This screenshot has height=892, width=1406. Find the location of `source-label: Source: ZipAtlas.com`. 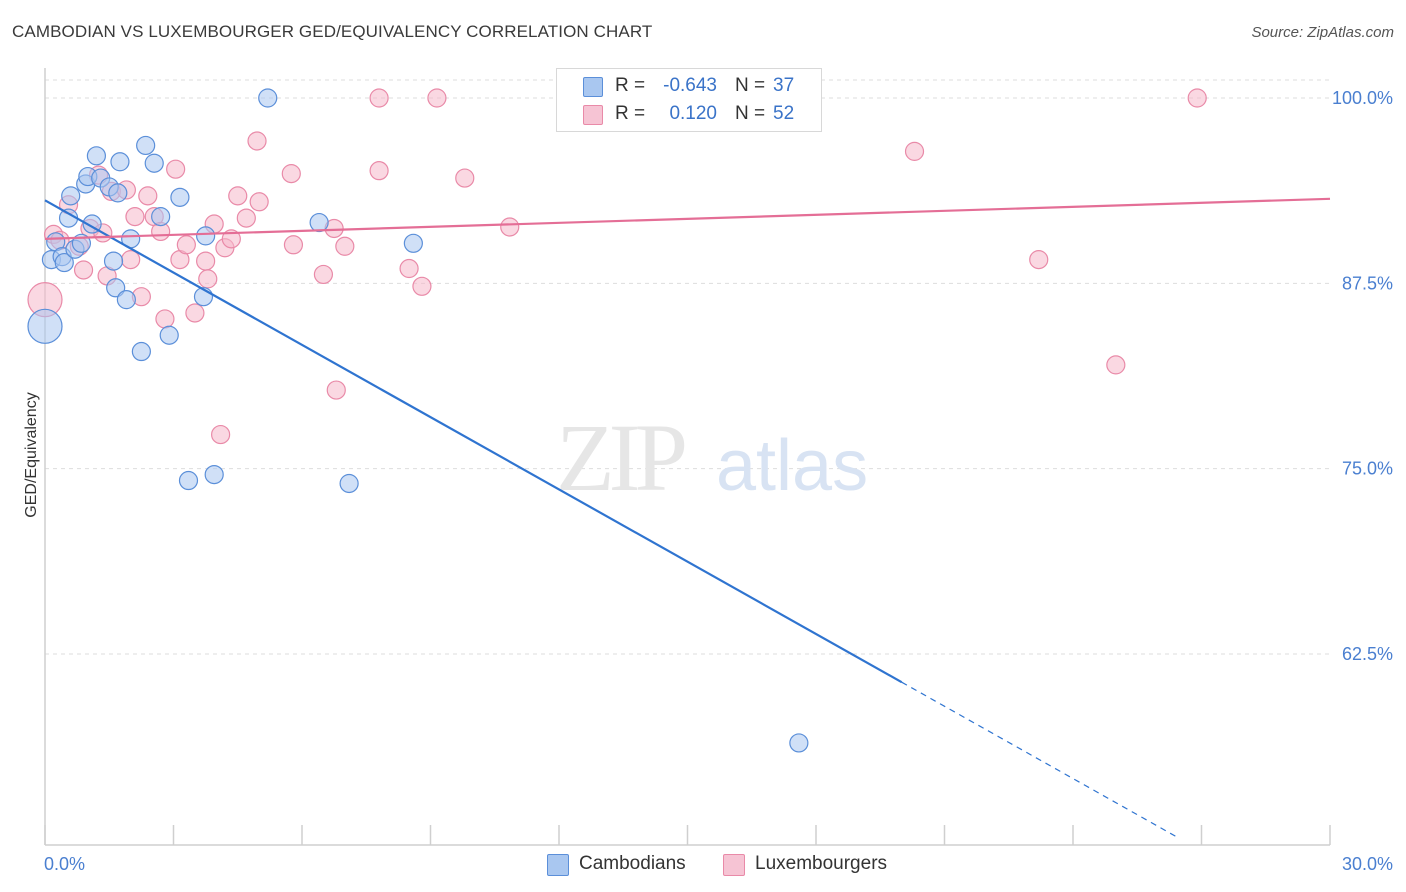

source-label: Source: ZipAtlas.com is located at coordinates (1322, 32).